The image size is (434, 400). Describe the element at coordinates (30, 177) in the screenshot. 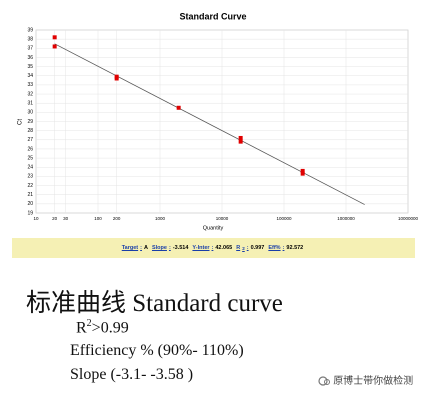

I see `y-tick-label: 23` at that location.